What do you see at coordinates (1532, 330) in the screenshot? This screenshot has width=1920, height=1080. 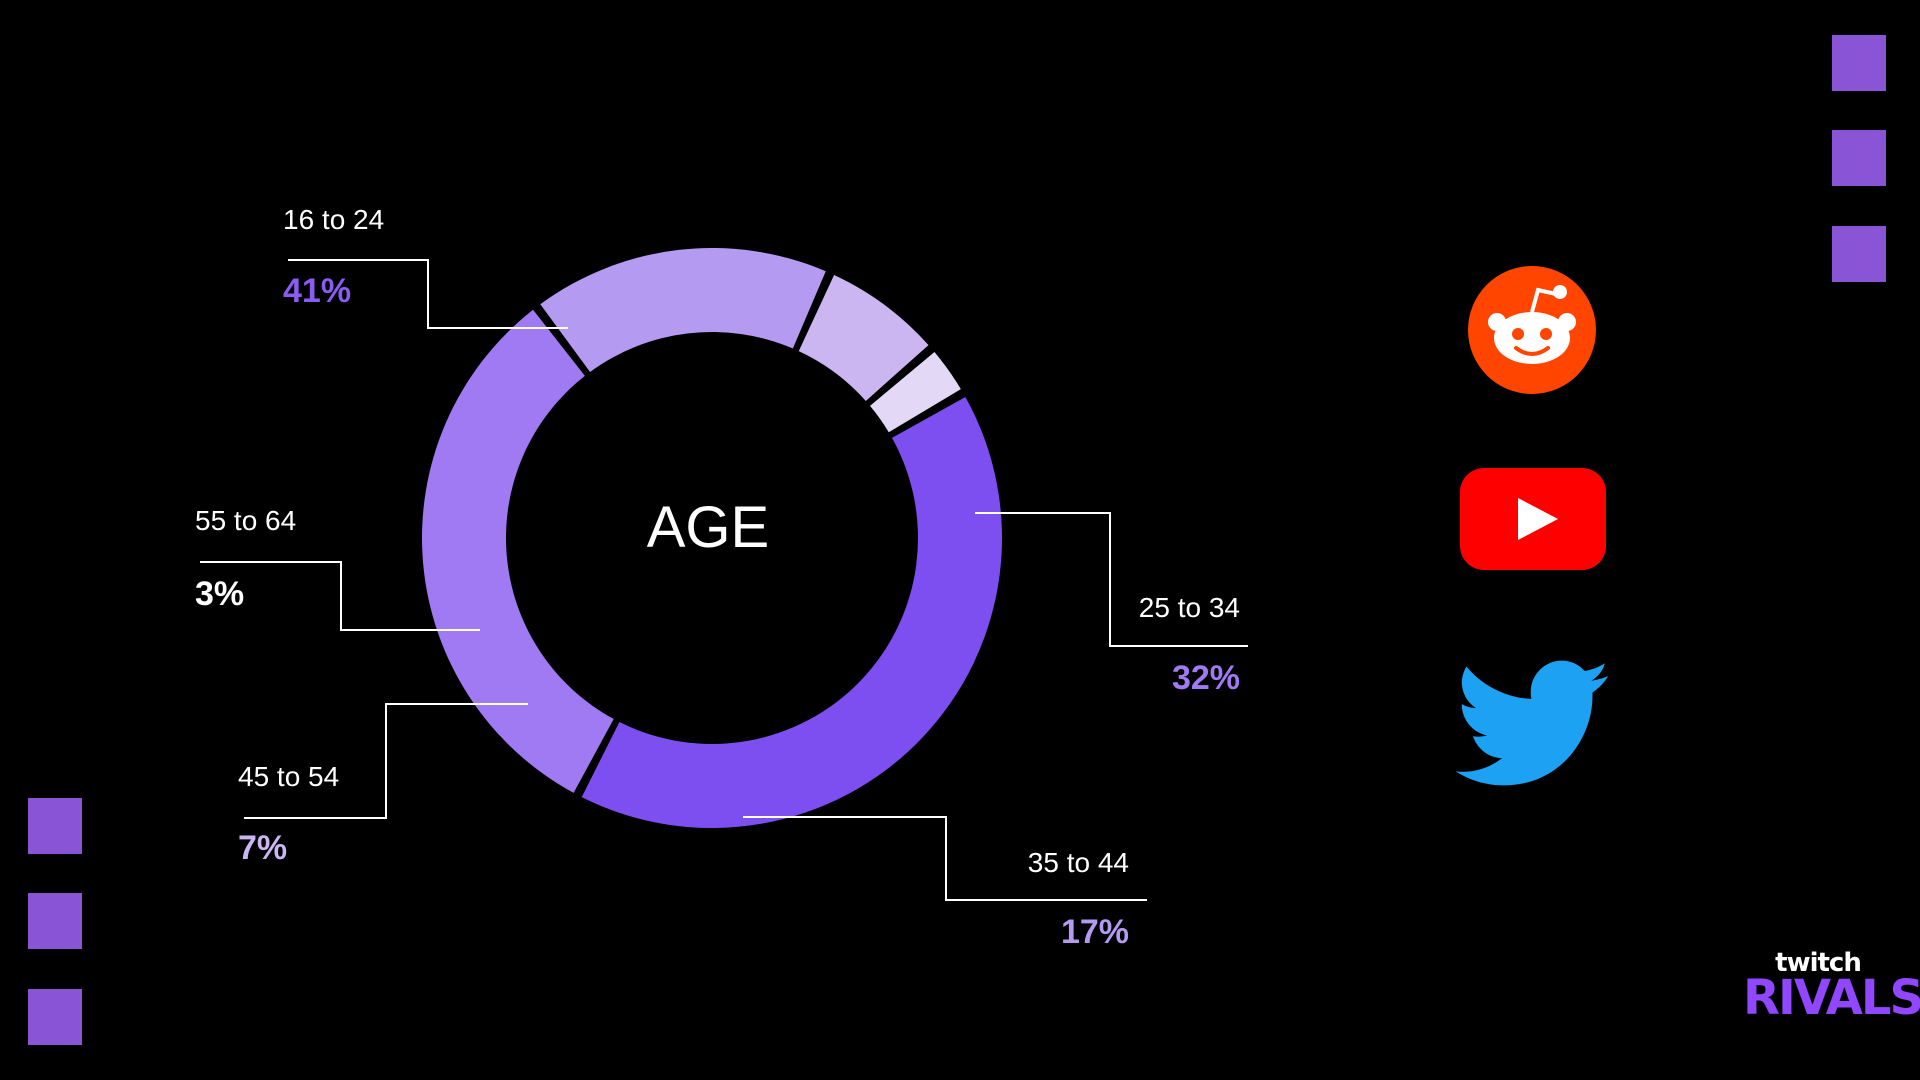 I see `reddit-icon` at bounding box center [1532, 330].